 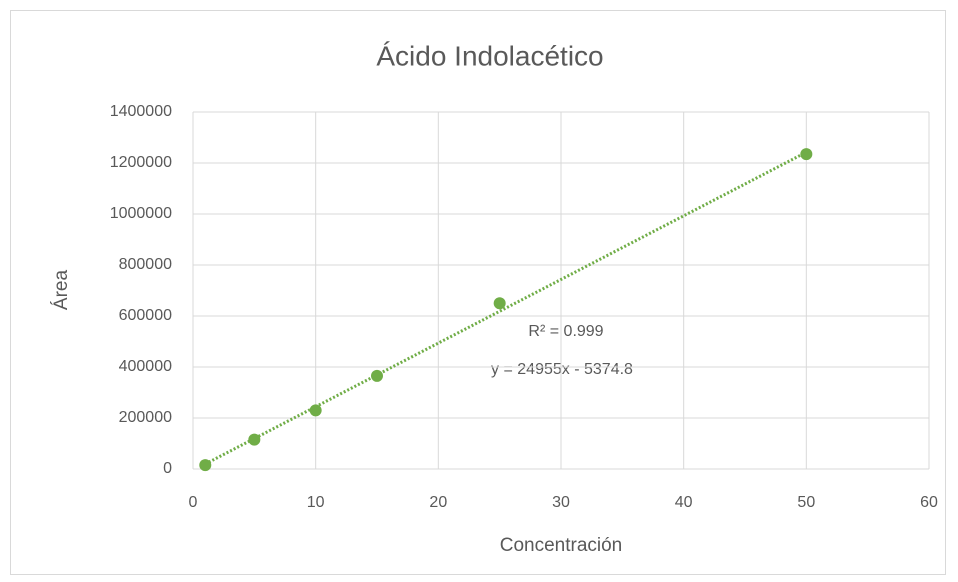 What do you see at coordinates (929, 502) in the screenshot?
I see `x-tick-label: 60` at bounding box center [929, 502].